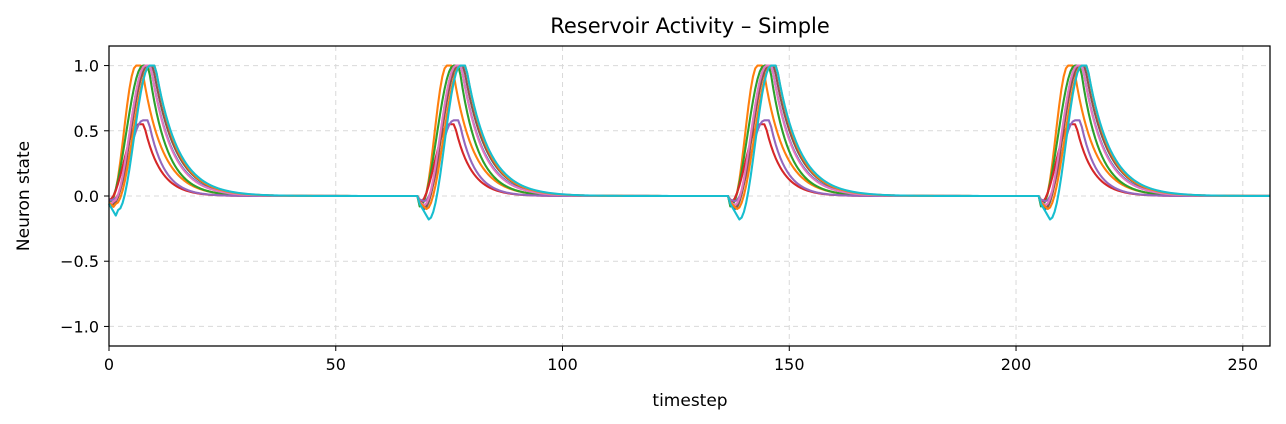 The image size is (1286, 424). What do you see at coordinates (336, 364) in the screenshot?
I see `x-tick-label: 50` at bounding box center [336, 364].